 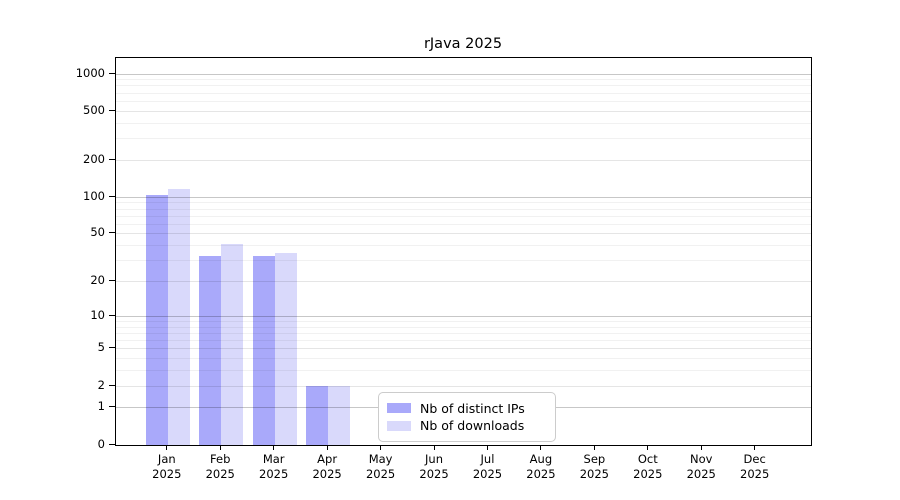 I want to click on legend-label-downloads: Nb of downloads, so click(x=472, y=426).